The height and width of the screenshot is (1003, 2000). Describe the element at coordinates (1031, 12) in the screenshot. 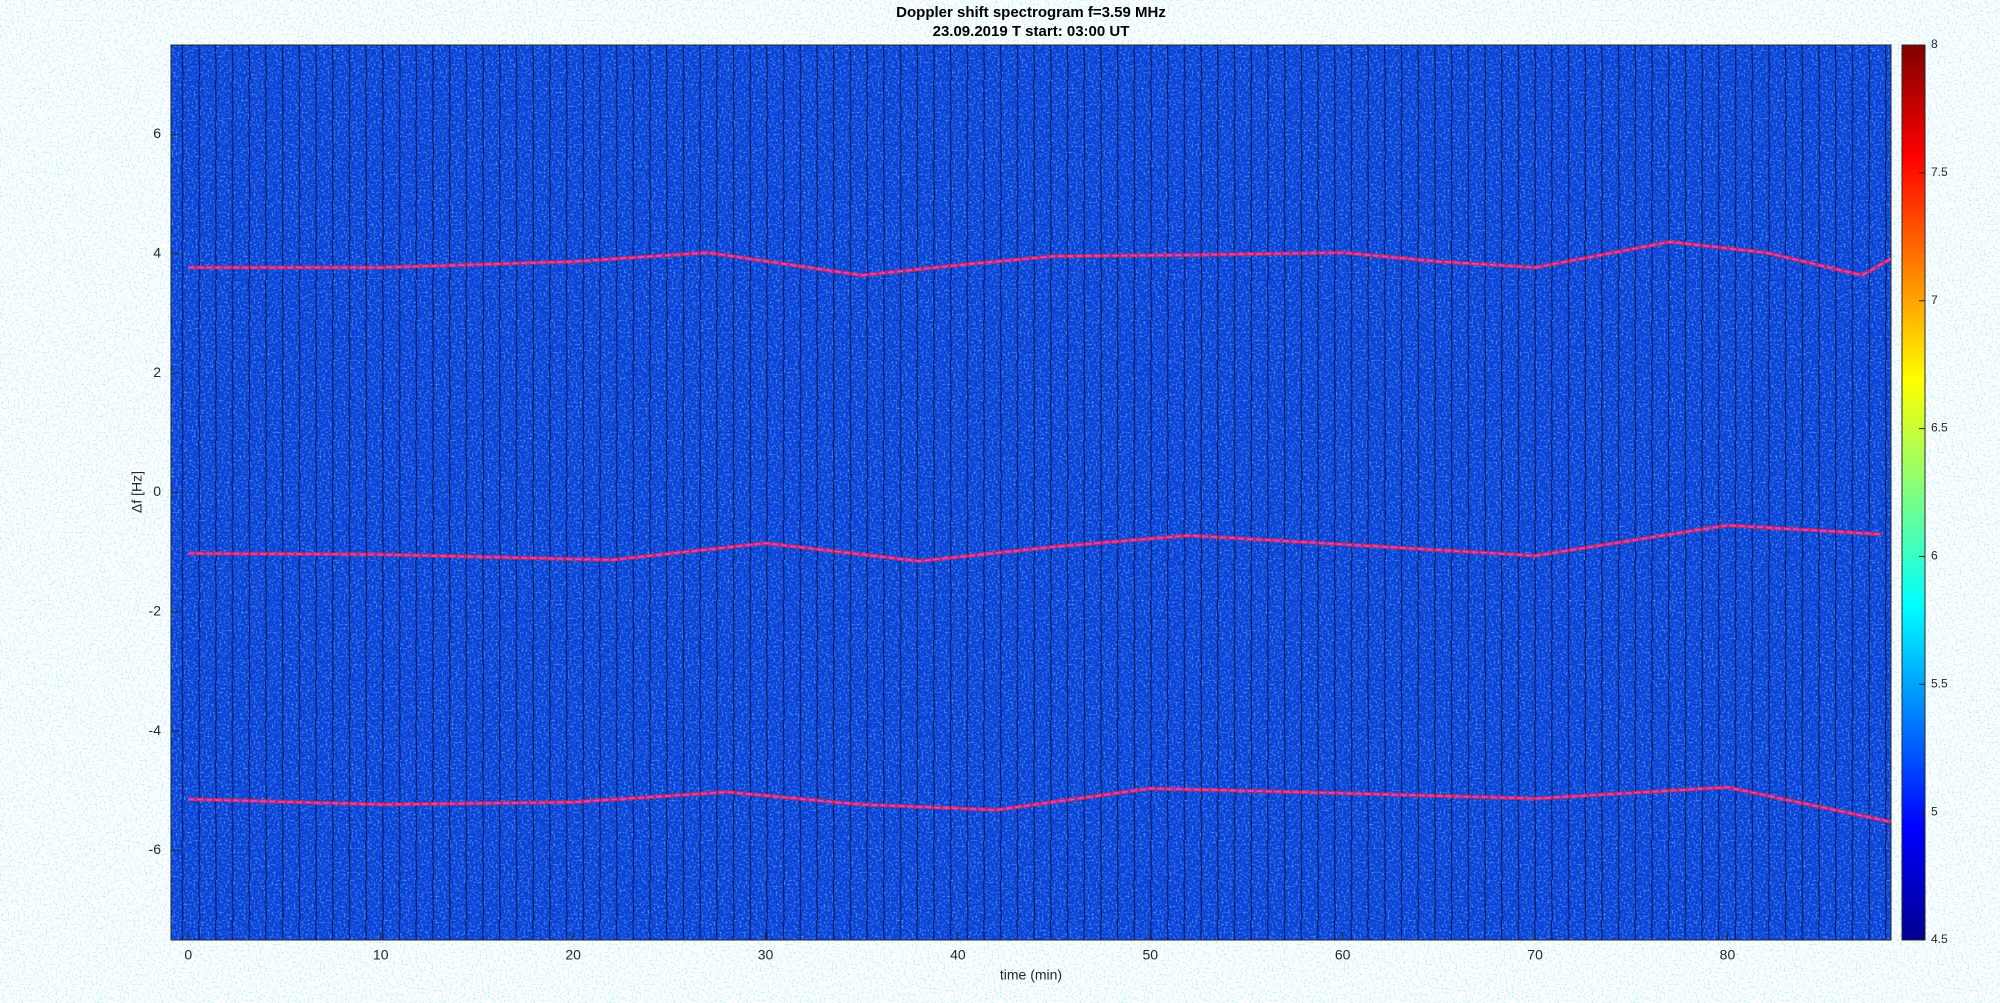

I see `chart-title: Doppler shift spectrogram f=3.59 MHz` at that location.